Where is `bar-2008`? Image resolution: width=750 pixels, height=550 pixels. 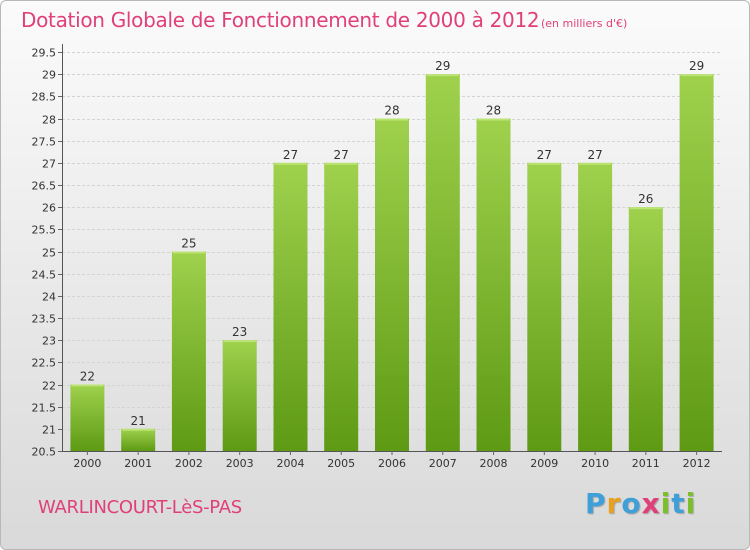
bar-2008 is located at coordinates (493, 285).